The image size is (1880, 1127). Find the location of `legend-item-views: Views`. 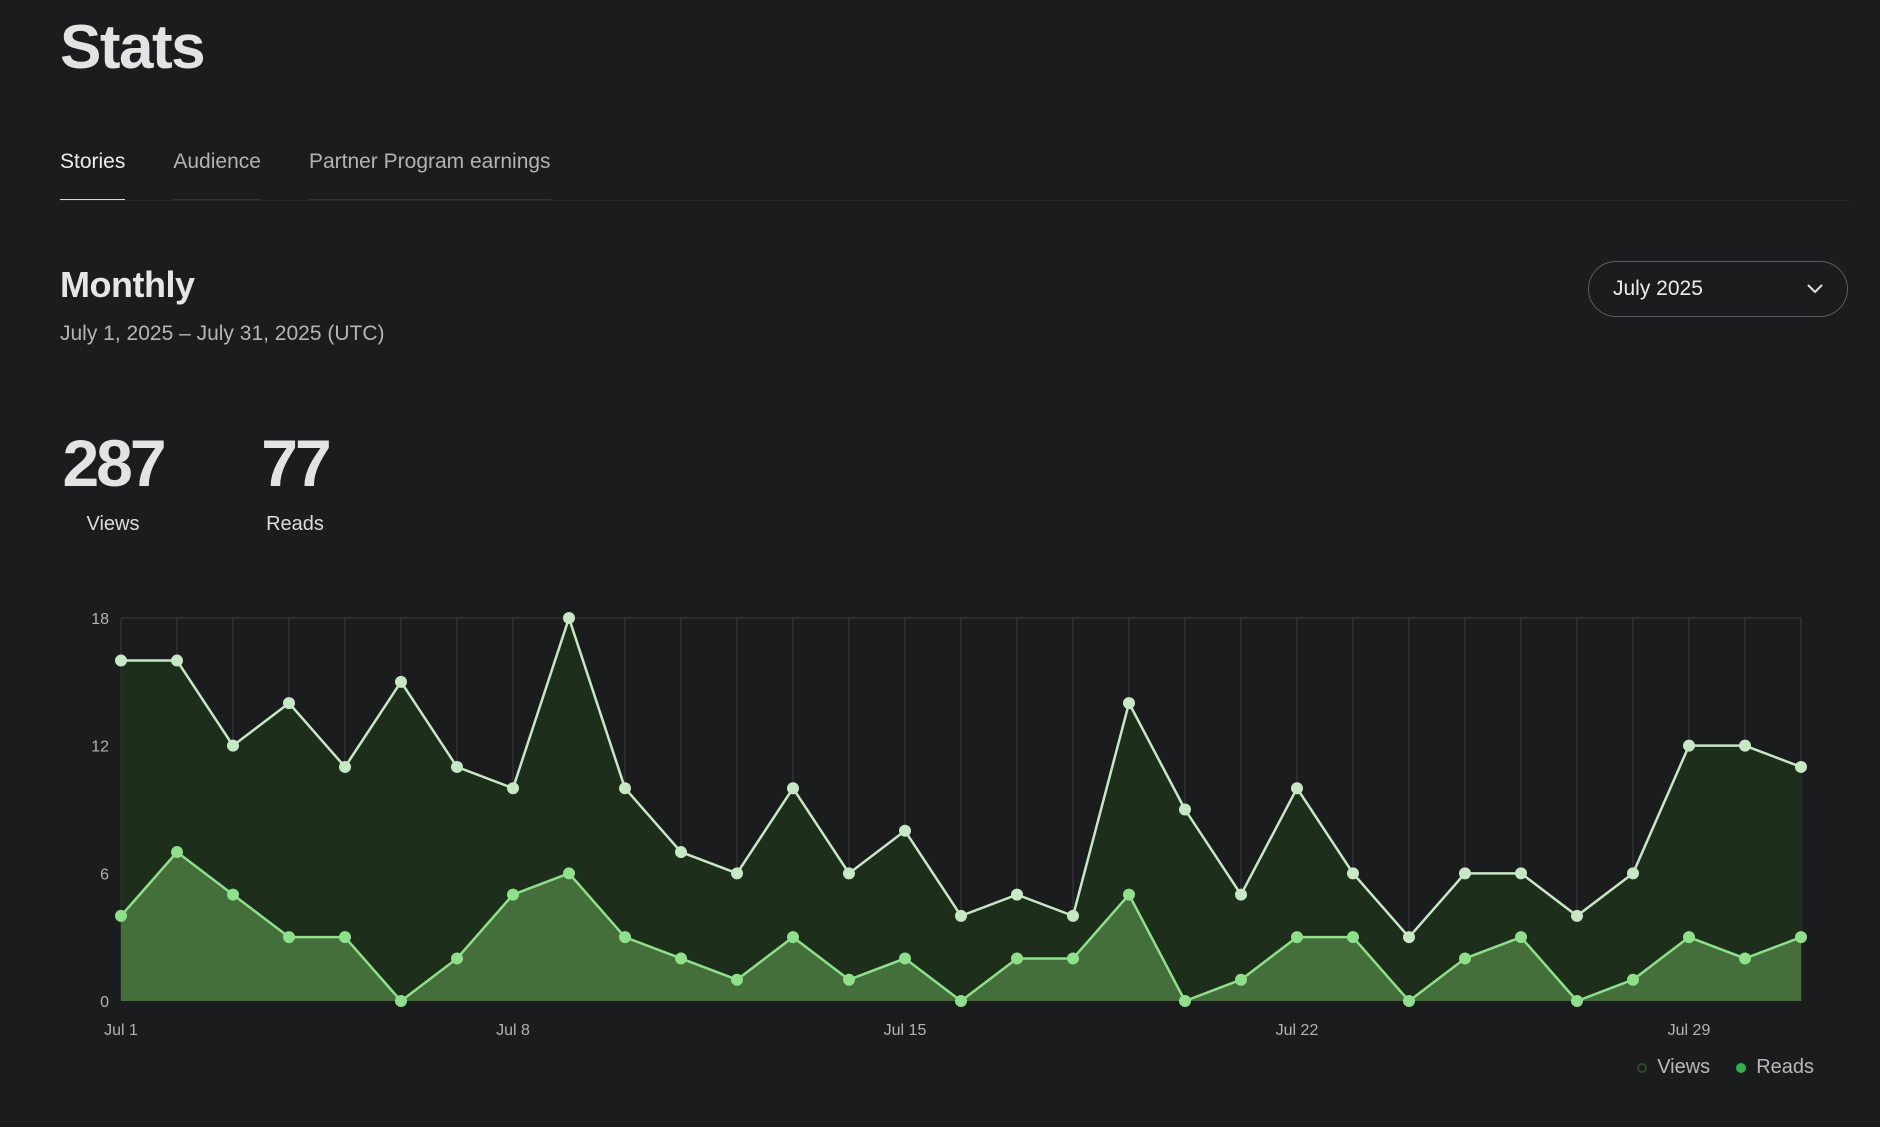

legend-item-views: Views is located at coordinates (1673, 1067).